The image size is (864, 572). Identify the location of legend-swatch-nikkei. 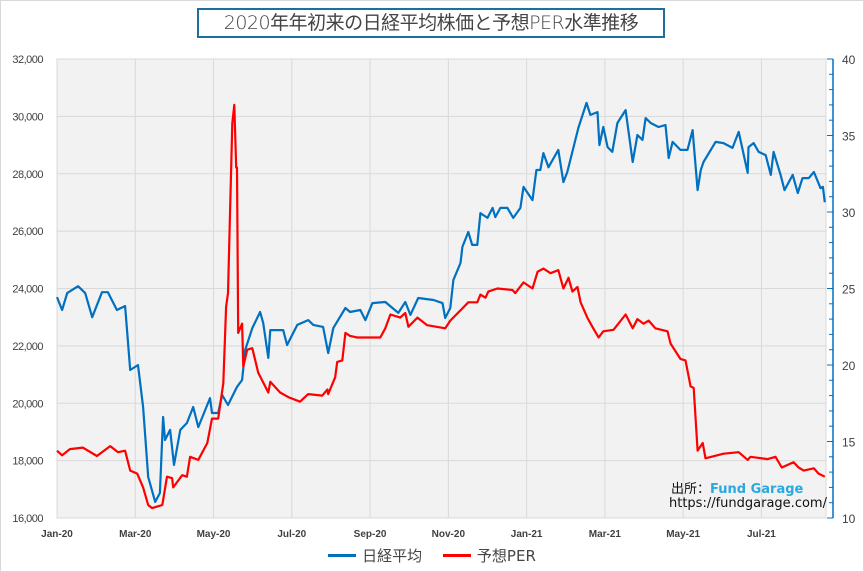
(342, 555).